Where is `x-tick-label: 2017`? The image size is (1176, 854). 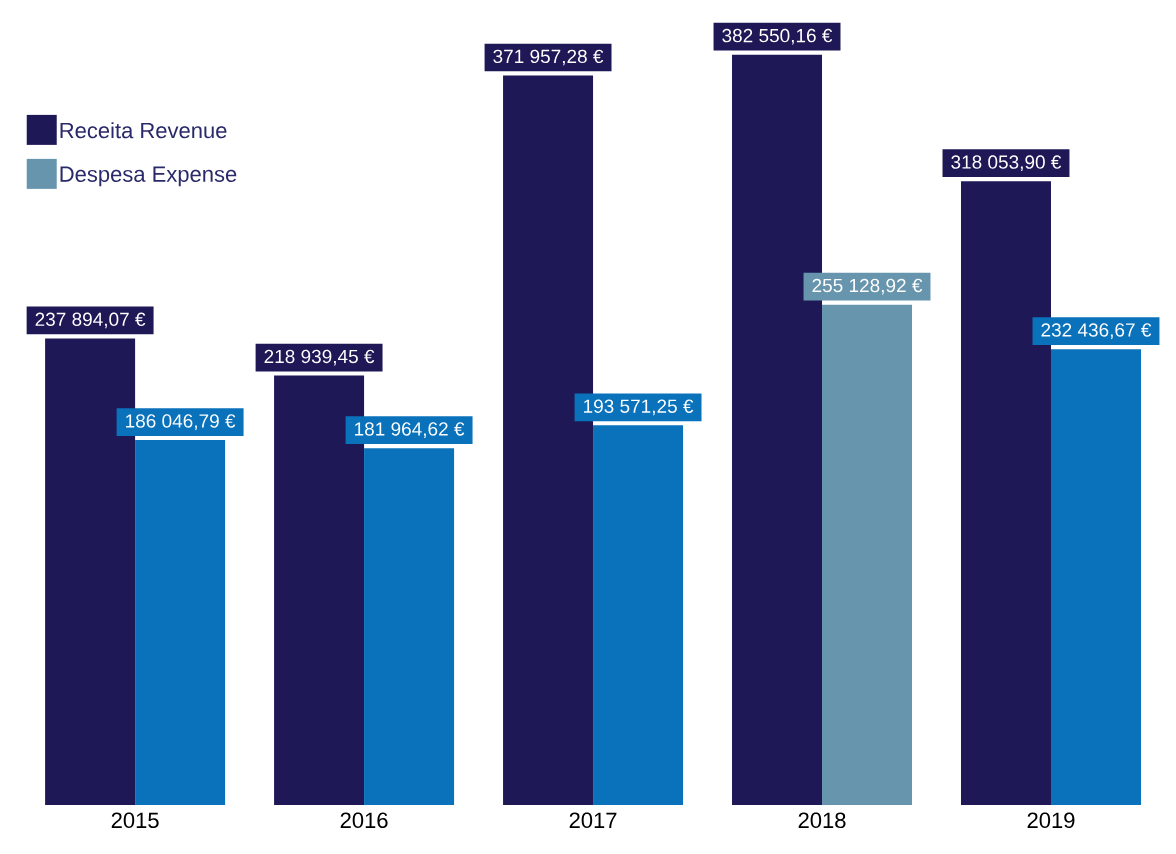 x-tick-label: 2017 is located at coordinates (593, 820).